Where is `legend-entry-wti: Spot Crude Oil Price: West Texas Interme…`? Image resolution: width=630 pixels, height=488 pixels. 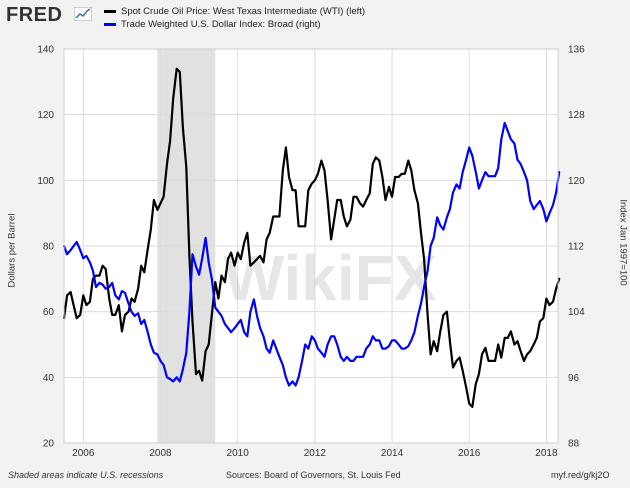 legend-entry-wti: Spot Crude Oil Price: West Texas Interme… is located at coordinates (234, 11).